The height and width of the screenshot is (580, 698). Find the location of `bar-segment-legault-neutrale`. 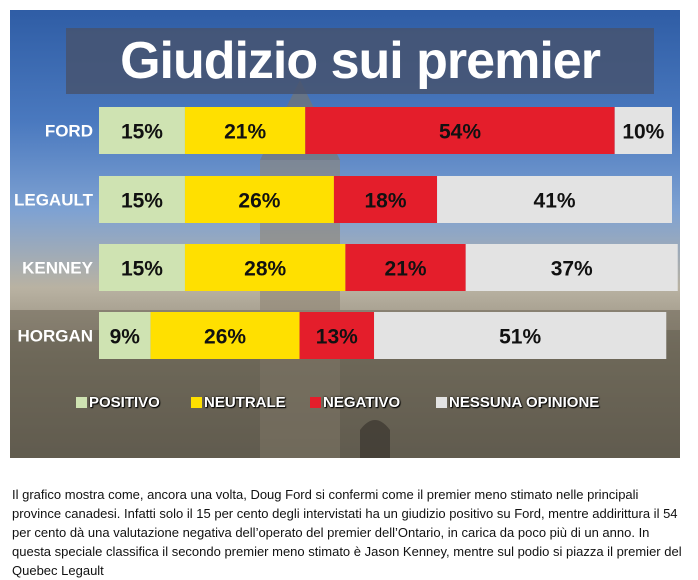

bar-segment-legault-neutrale is located at coordinates (259, 199).